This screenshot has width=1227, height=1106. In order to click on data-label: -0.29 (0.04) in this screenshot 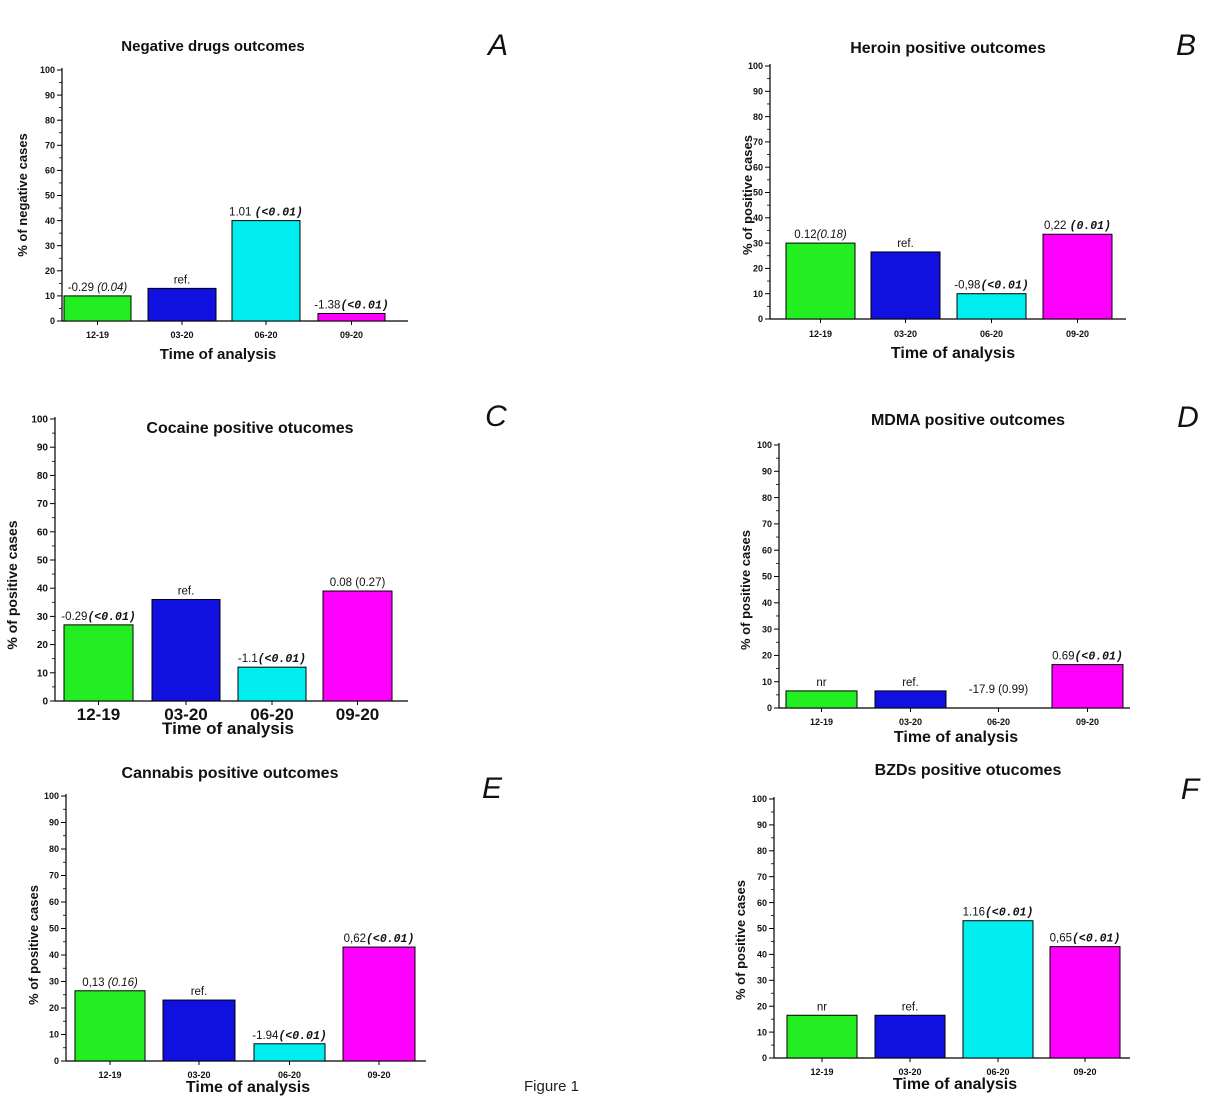, I will do `click(98, 288)`.